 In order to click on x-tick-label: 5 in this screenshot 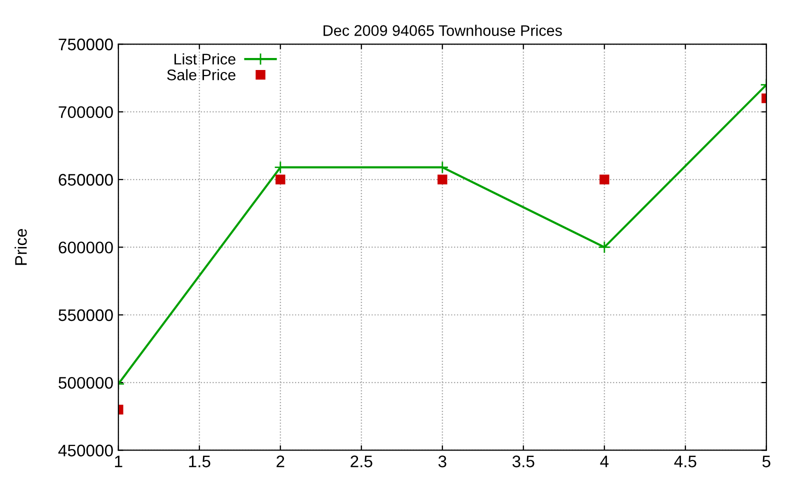, I will do `click(766, 462)`.